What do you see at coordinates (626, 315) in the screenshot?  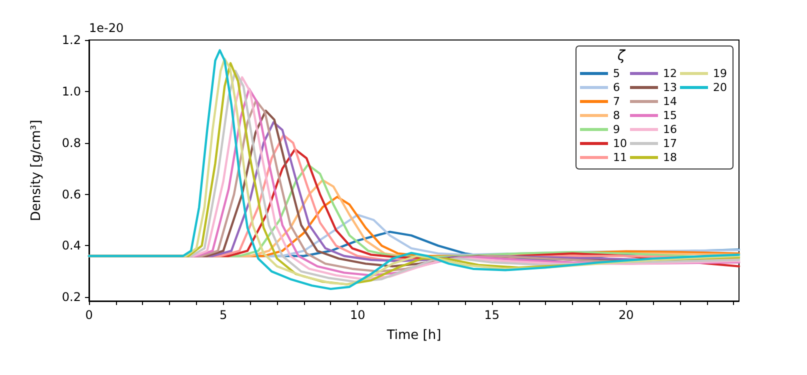 I see `x-tick-label: 20` at bounding box center [626, 315].